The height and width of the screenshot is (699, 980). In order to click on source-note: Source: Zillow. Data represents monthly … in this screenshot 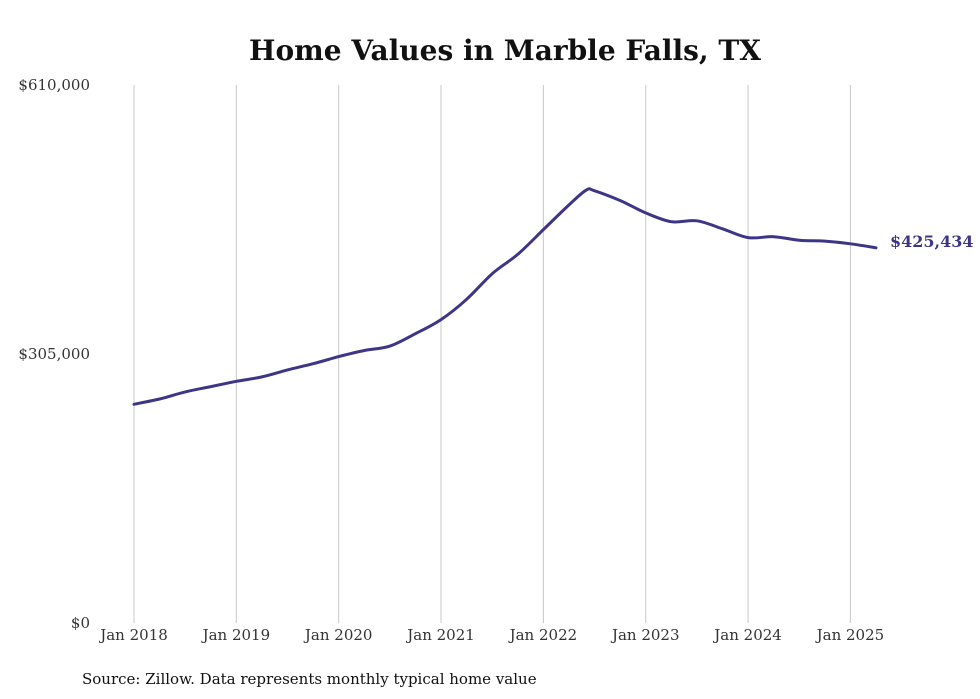, I will do `click(309, 679)`.